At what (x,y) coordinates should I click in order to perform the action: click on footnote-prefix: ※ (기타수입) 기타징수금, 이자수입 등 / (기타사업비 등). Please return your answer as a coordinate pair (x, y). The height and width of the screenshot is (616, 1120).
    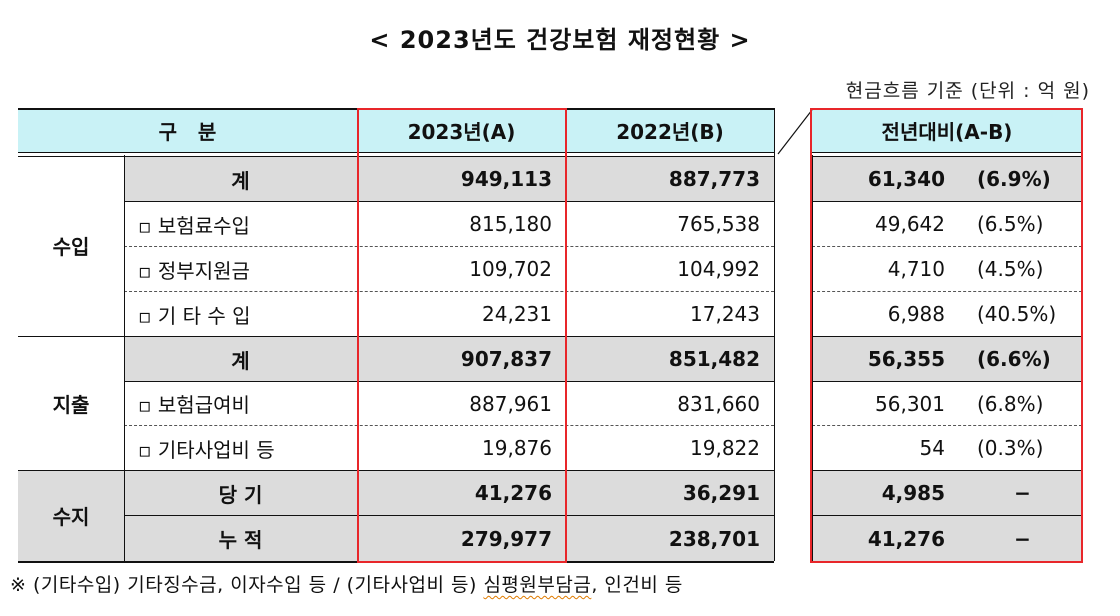
    Looking at the image, I should click on (247, 585).